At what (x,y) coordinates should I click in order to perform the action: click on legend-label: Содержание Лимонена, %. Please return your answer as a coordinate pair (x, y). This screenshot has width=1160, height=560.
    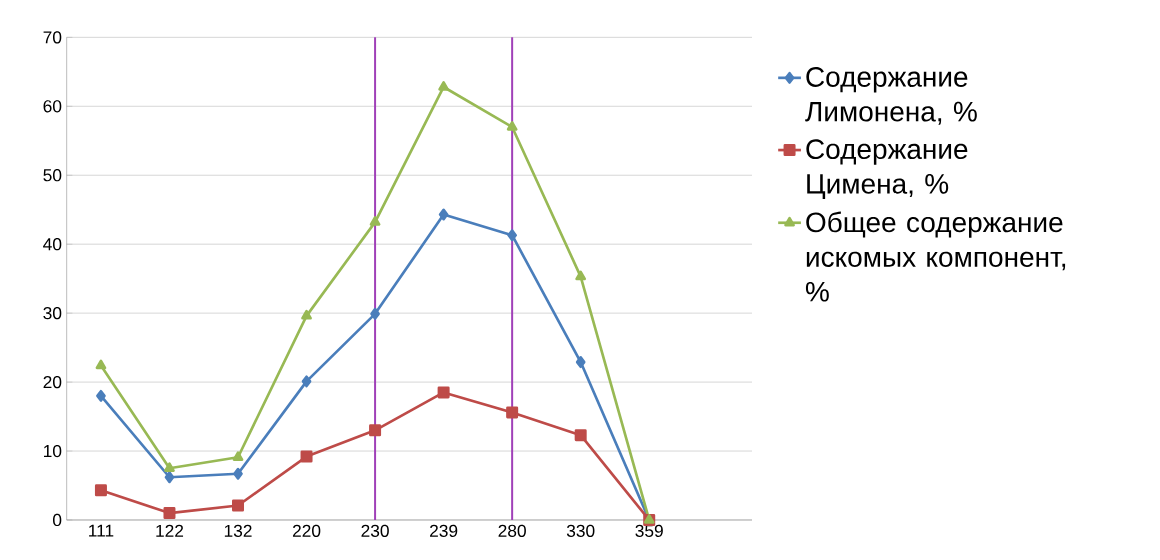
    Looking at the image, I should click on (891, 96).